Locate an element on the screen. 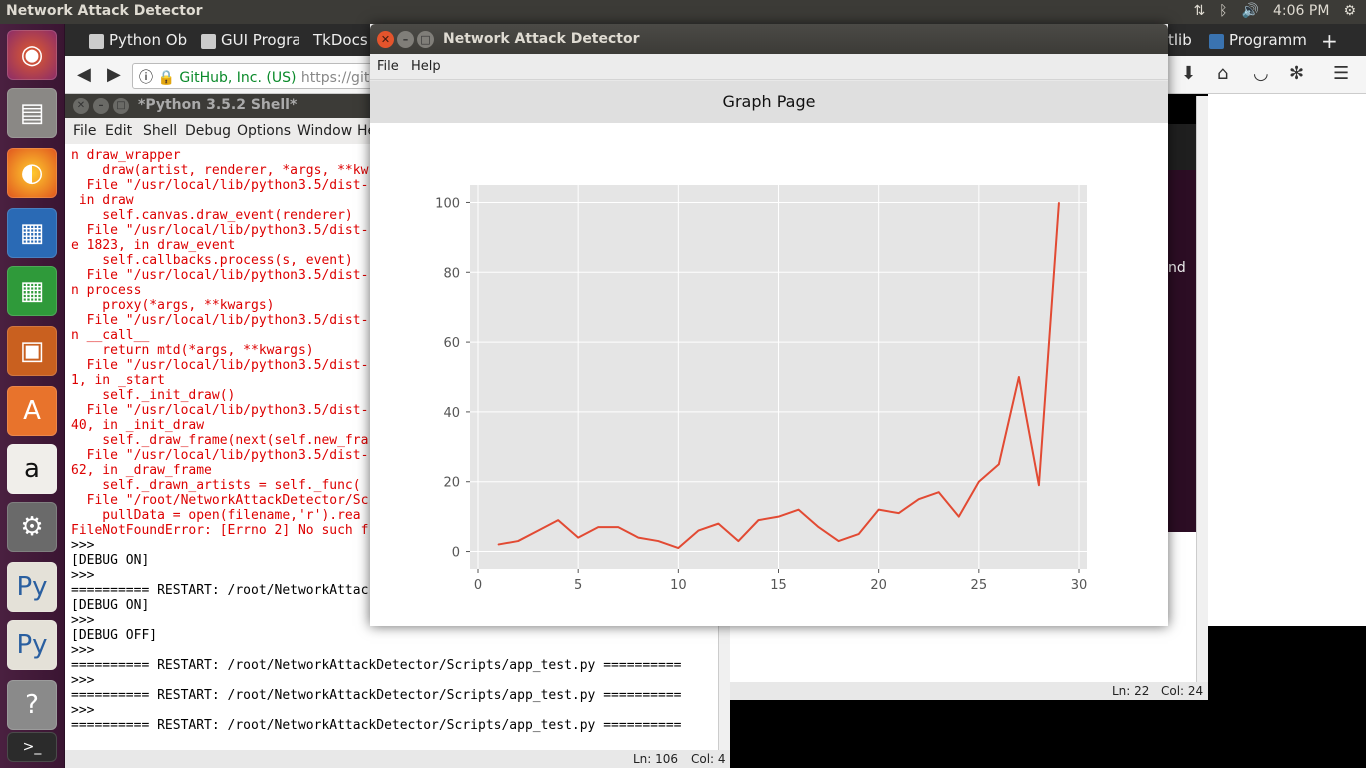 The width and height of the screenshot is (1366, 768). software-center-icon: A is located at coordinates (32, 411).